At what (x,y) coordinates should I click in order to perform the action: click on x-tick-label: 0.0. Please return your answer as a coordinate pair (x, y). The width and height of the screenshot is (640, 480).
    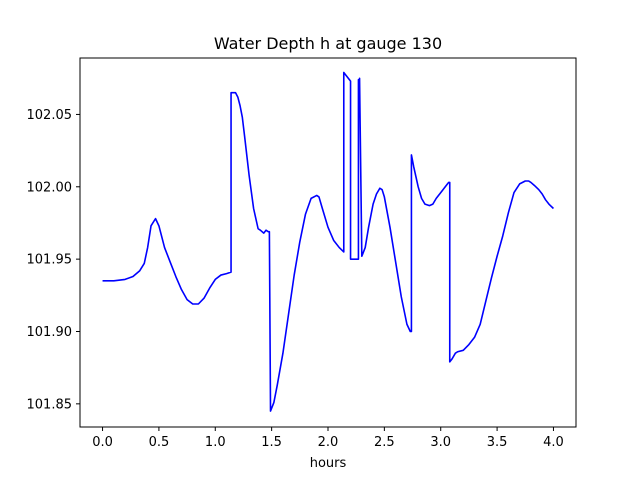
    Looking at the image, I should click on (102, 442).